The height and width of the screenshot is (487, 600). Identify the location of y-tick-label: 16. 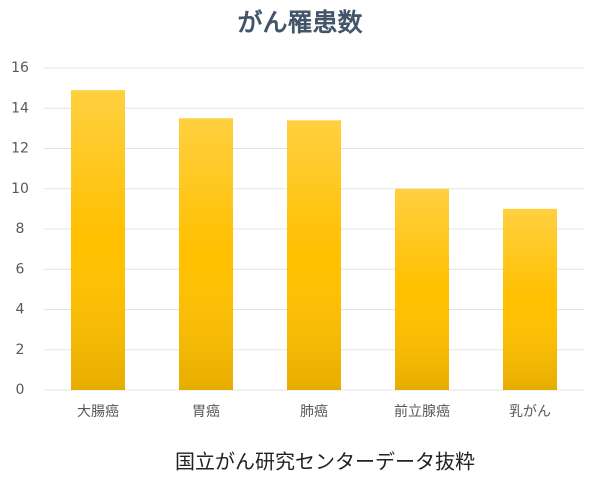
(20, 68).